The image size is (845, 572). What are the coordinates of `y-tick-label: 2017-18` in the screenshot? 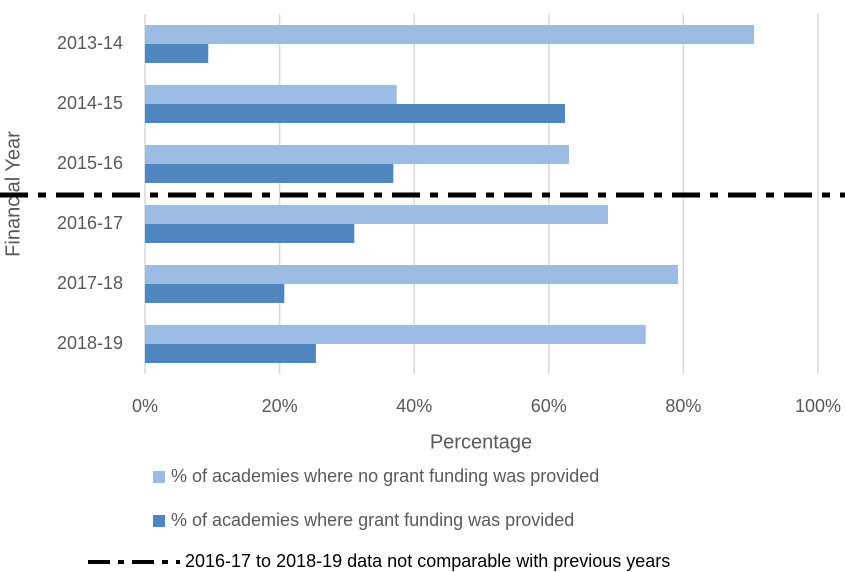 It's located at (90, 283).